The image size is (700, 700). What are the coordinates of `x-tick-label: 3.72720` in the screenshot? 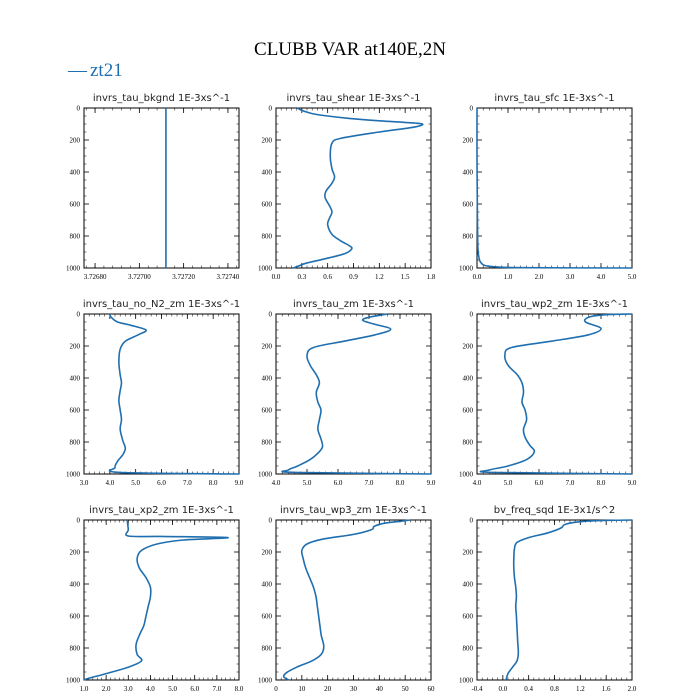 It's located at (183, 277).